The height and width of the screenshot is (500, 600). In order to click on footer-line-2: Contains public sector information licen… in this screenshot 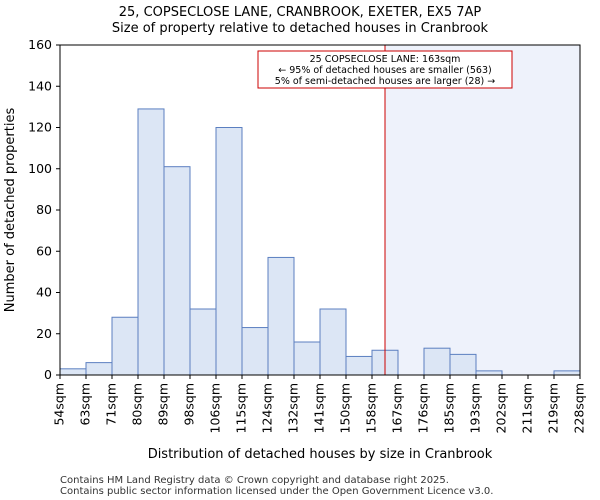, I will do `click(276, 491)`.